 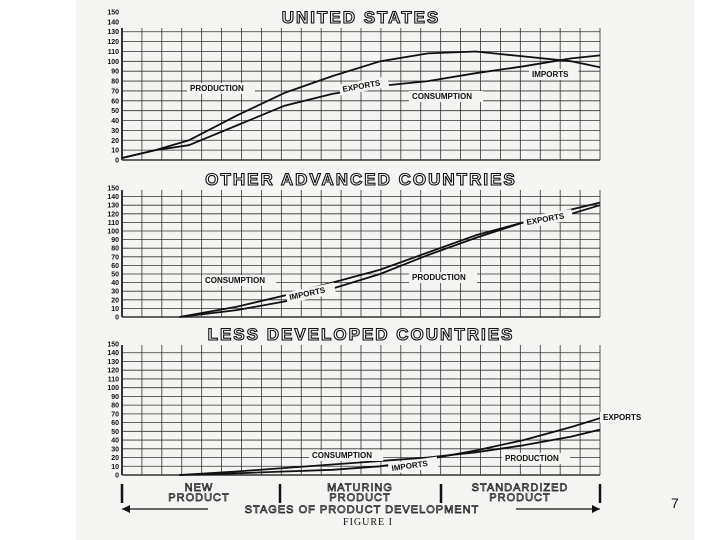 What do you see at coordinates (675, 503) in the screenshot?
I see `page-number: 7` at bounding box center [675, 503].